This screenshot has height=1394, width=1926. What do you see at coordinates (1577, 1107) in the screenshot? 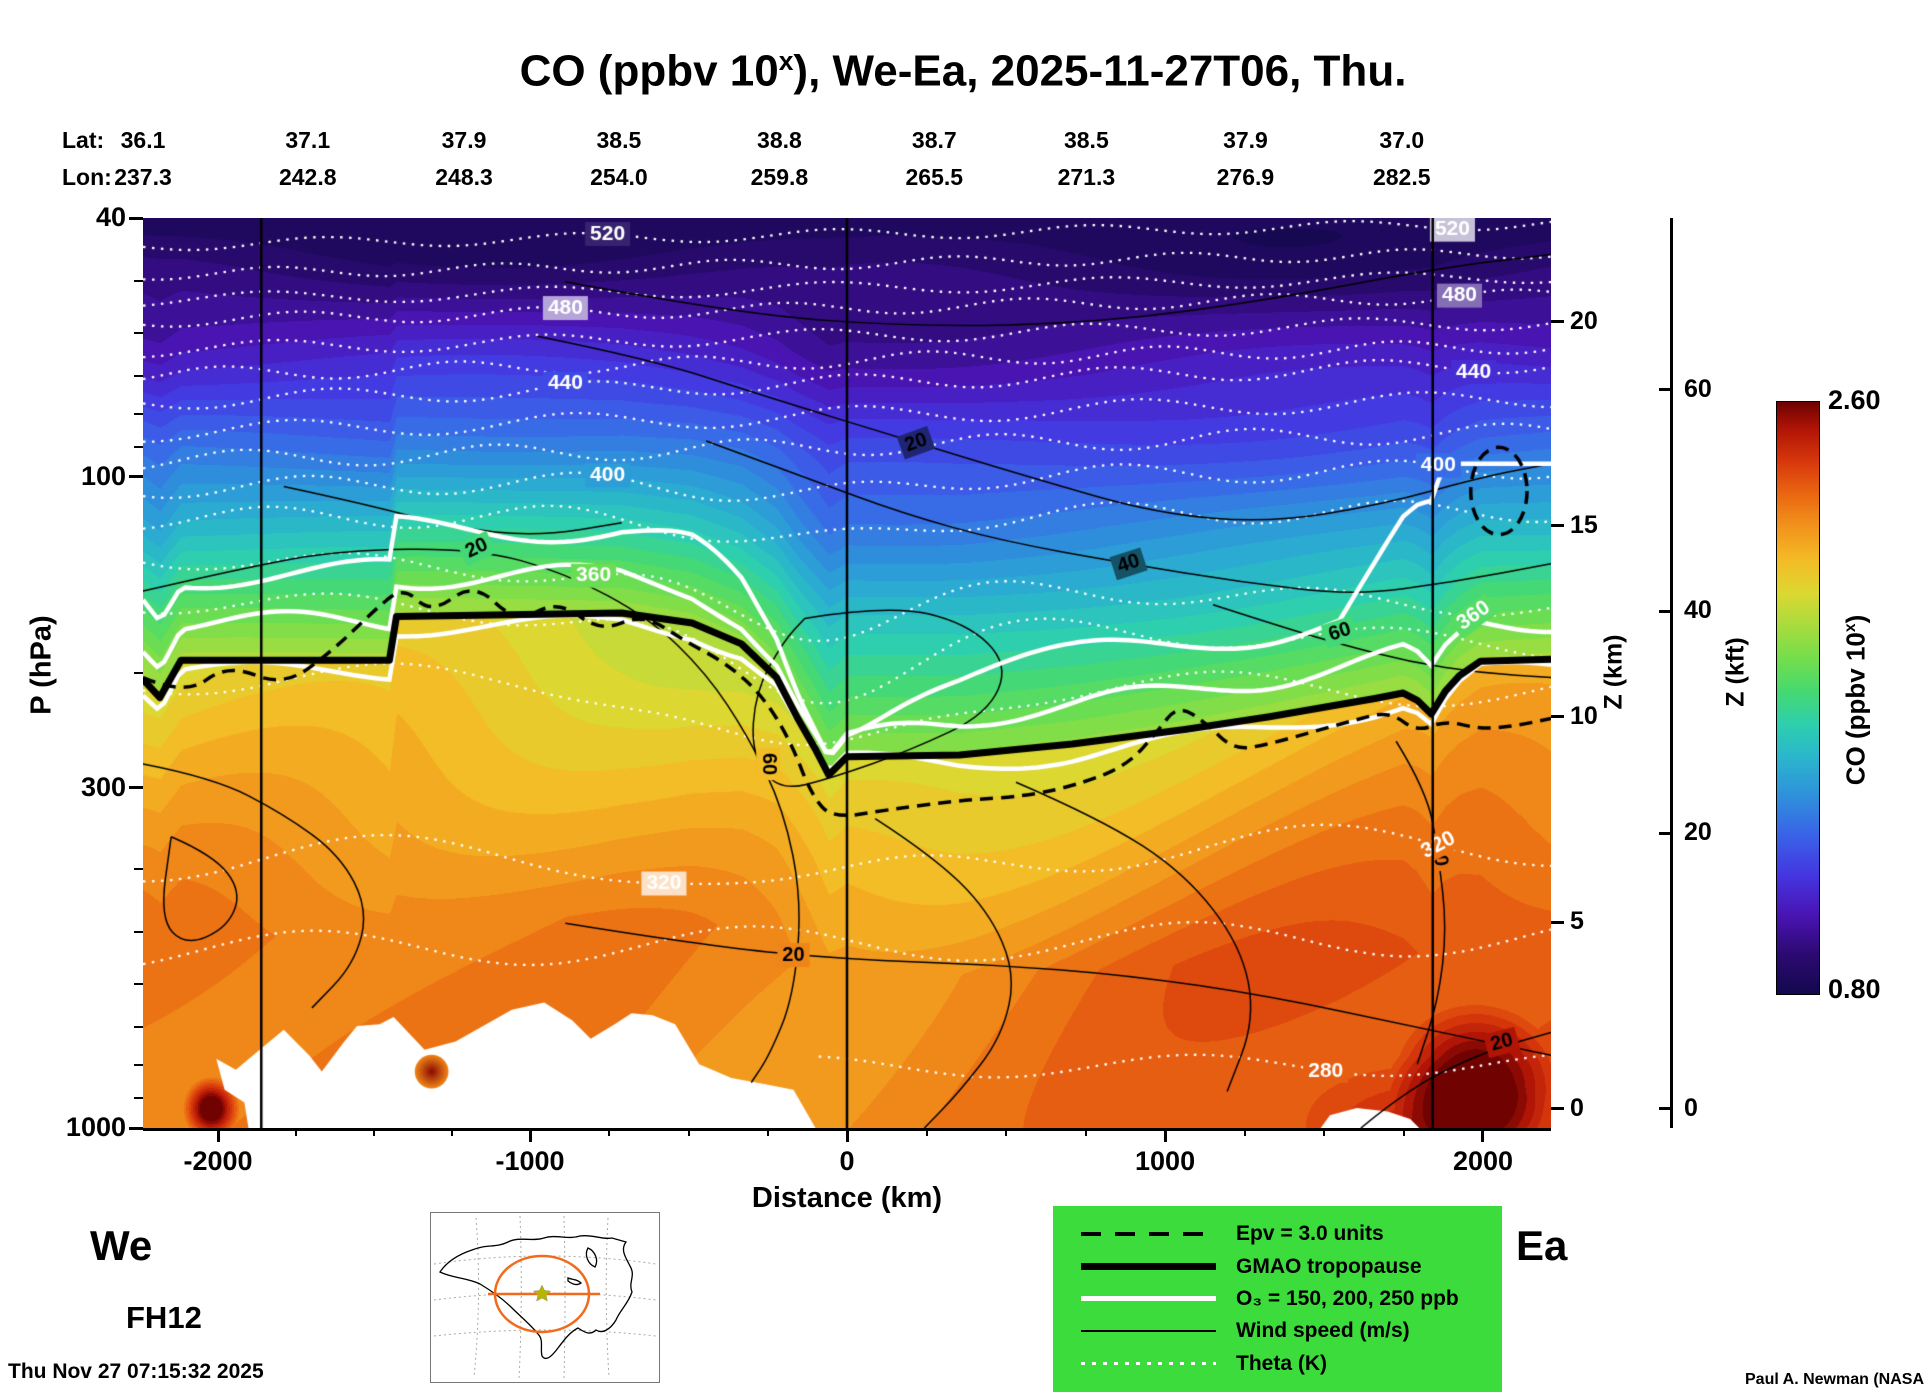
I see `zkm-tick-label-0: 0` at bounding box center [1577, 1107].